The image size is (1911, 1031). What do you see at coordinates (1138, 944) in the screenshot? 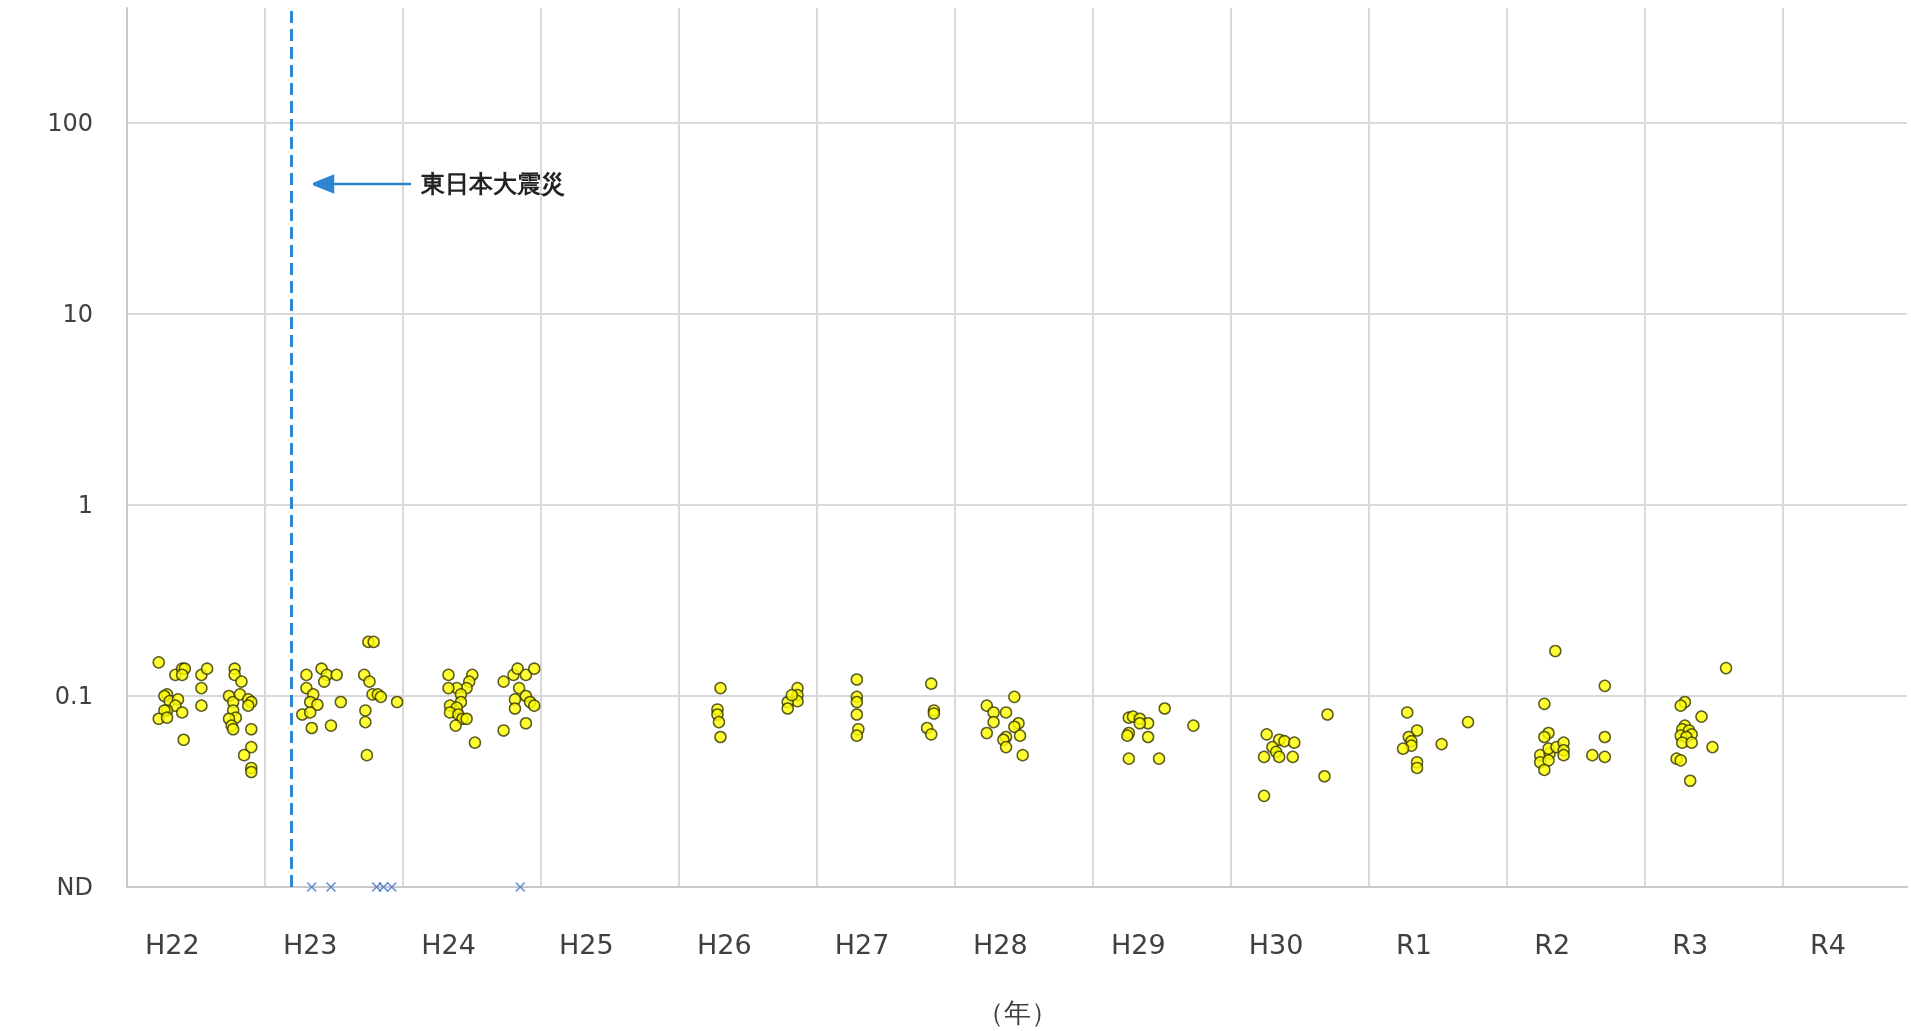
I see `x-tick-label: H29` at bounding box center [1138, 944].